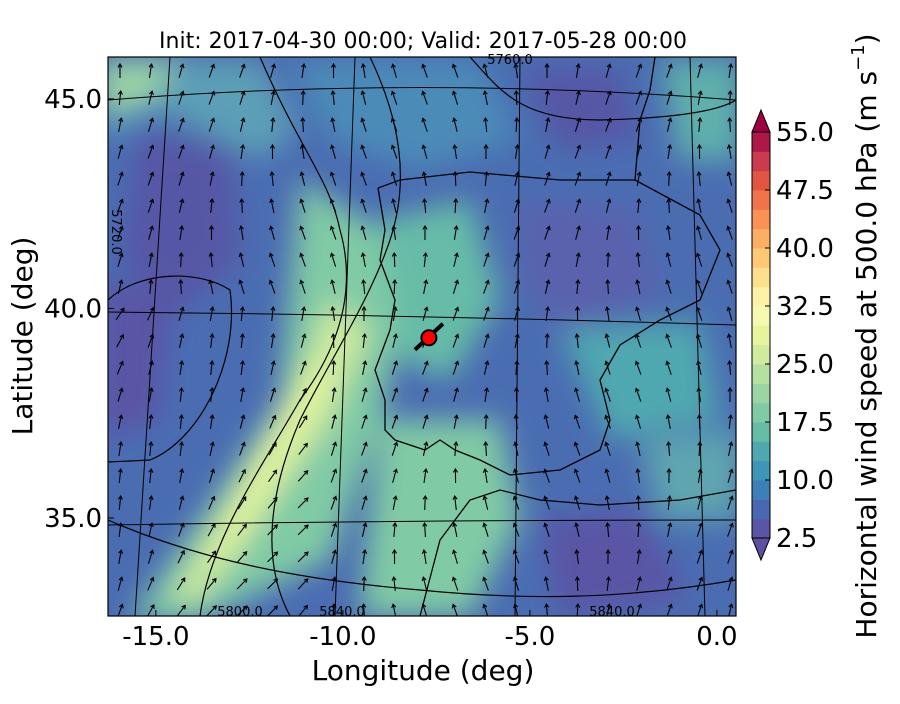  I want to click on colorbar-tick-label: 32.5, so click(805, 307).